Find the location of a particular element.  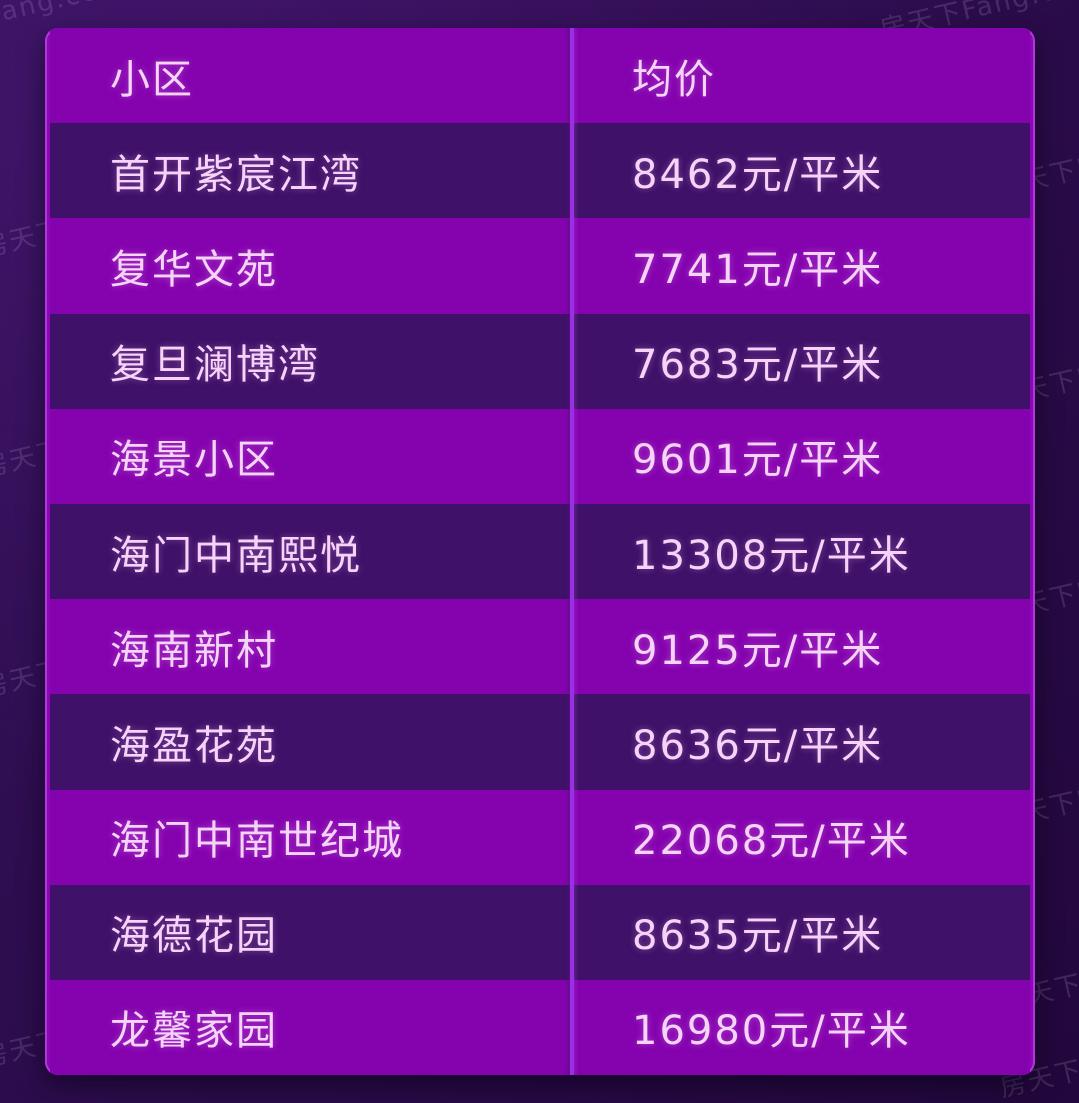

table-row: 首开紫宸江湾 8462元/平米 is located at coordinates (540, 171).